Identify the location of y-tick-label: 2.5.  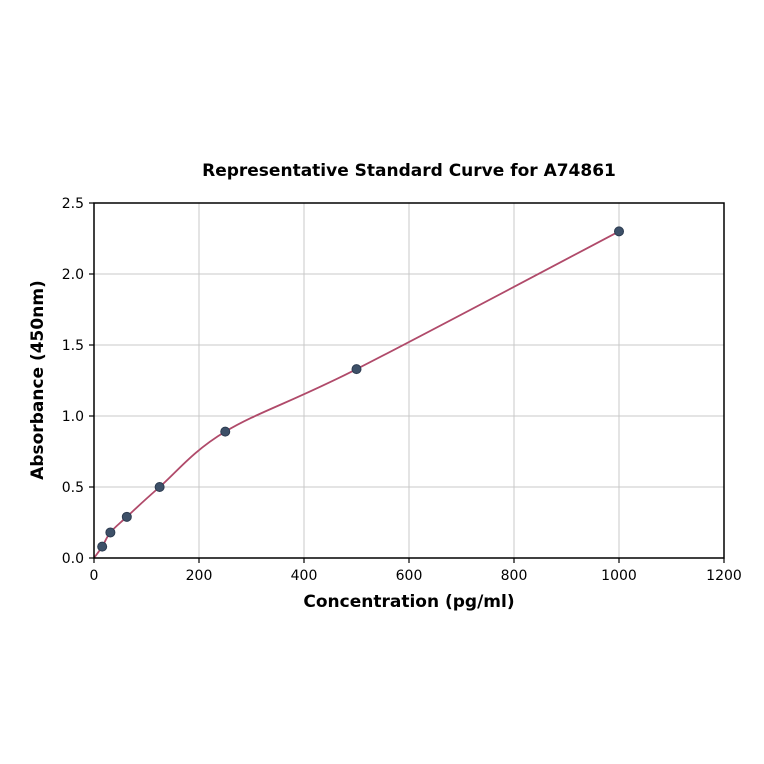
(73, 204).